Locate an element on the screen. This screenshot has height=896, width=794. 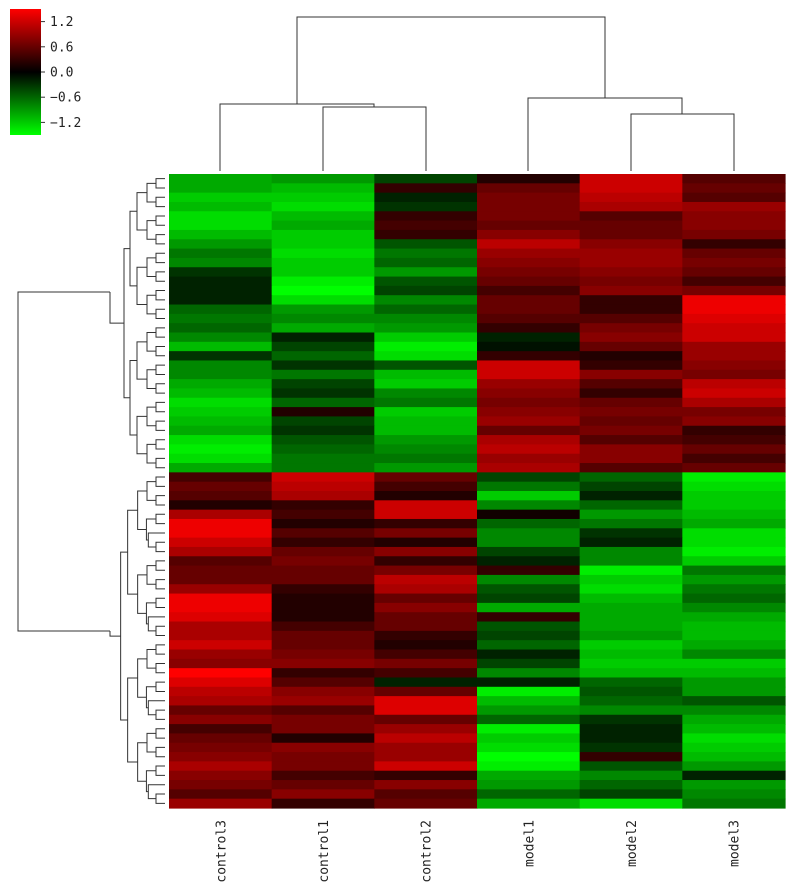
column-label: control1 is located at coordinates (324, 851).